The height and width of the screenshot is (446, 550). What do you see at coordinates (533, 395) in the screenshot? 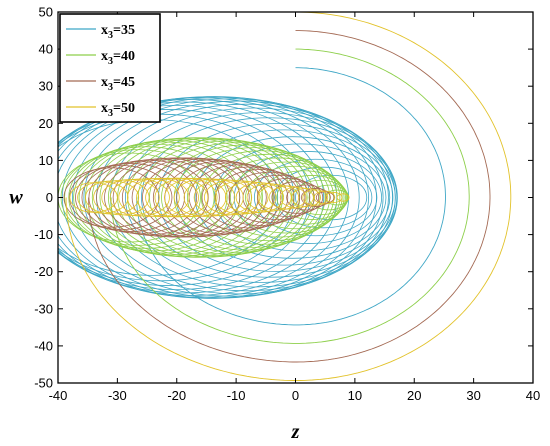
I see `x-tick-label: 40` at bounding box center [533, 395].